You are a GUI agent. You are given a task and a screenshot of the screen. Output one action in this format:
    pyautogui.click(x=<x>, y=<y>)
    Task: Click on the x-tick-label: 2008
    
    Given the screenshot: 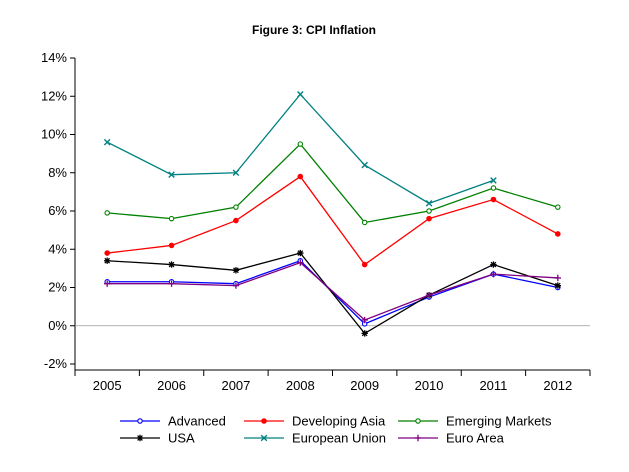 What is the action you would take?
    pyautogui.click(x=300, y=385)
    